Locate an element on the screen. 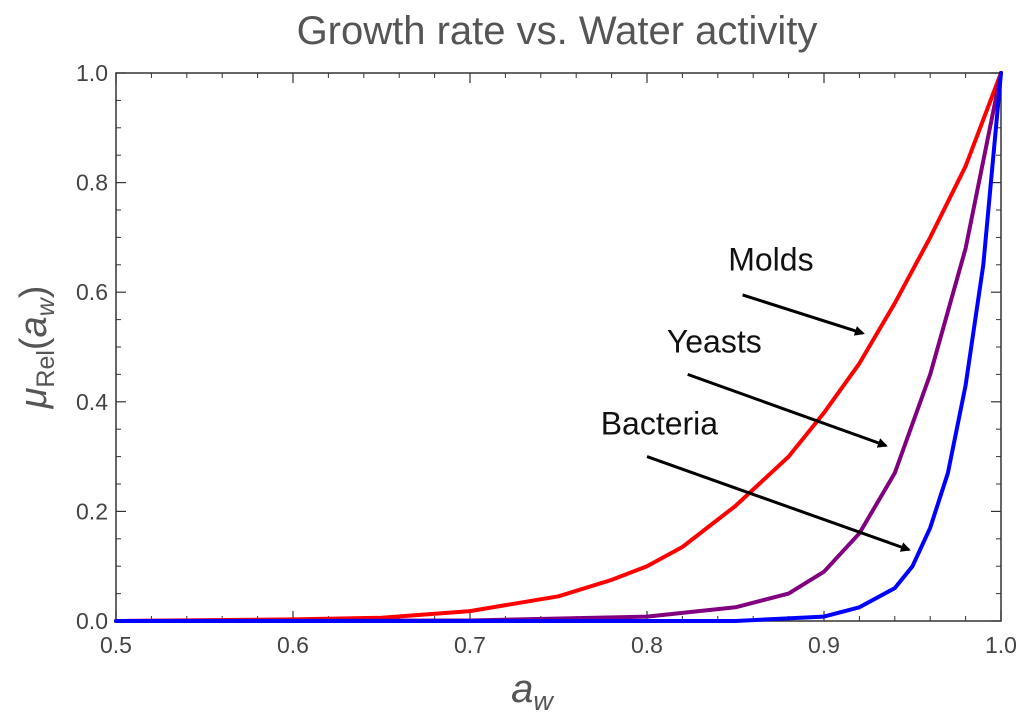  x-tick-label: 1.0 is located at coordinates (1001, 645).